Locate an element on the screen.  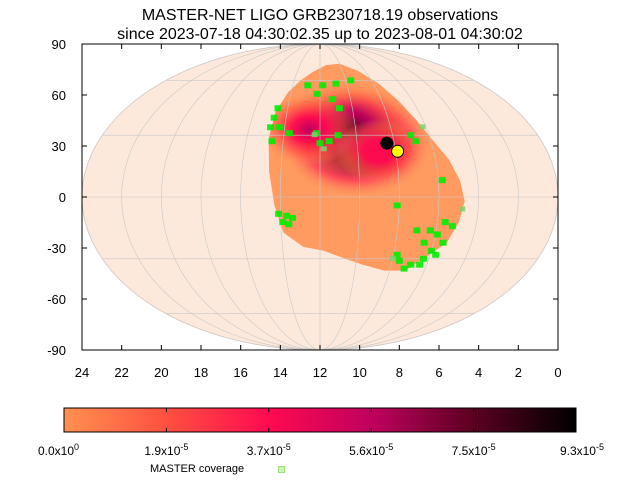
x-tick-label: 10 is located at coordinates (359, 372).